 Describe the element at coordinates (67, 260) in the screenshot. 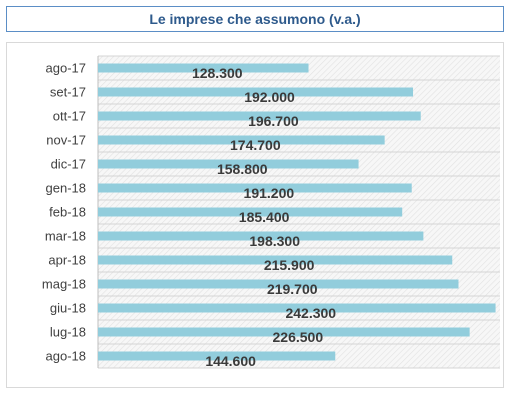

I see `category-label-apr-18: apr-18` at that location.